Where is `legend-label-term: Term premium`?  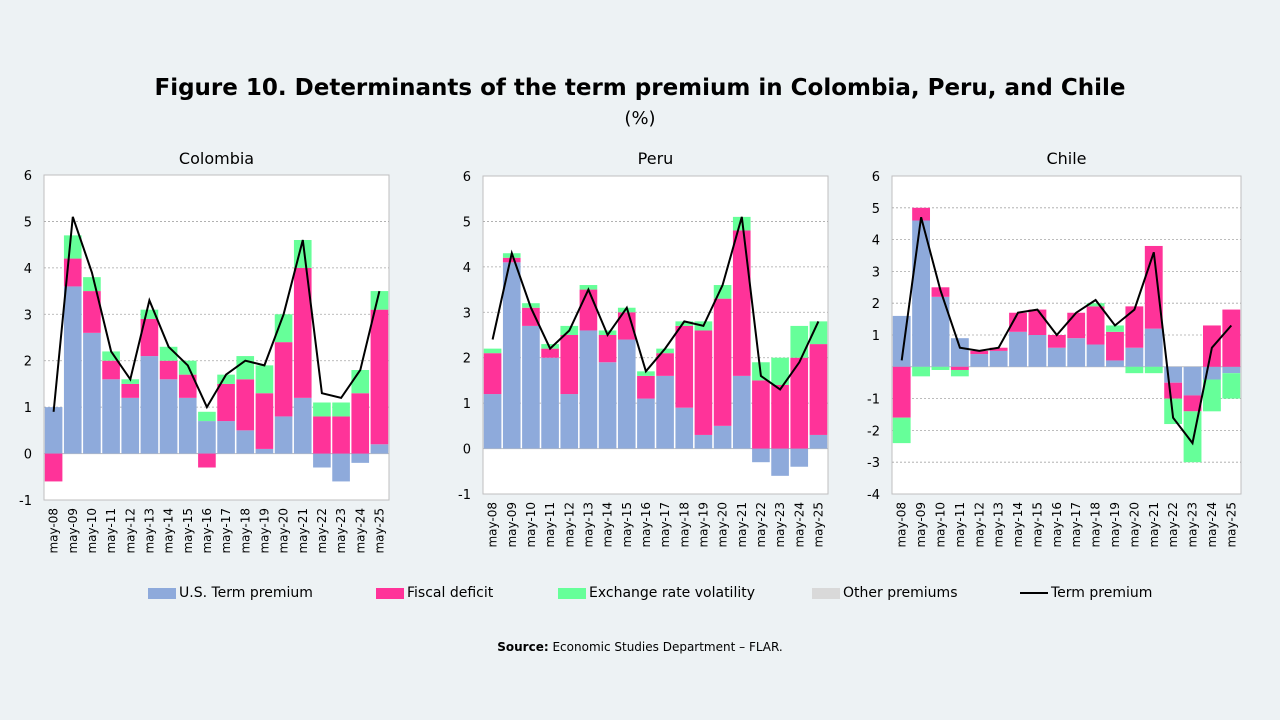 legend-label-term: Term premium is located at coordinates (1102, 593).